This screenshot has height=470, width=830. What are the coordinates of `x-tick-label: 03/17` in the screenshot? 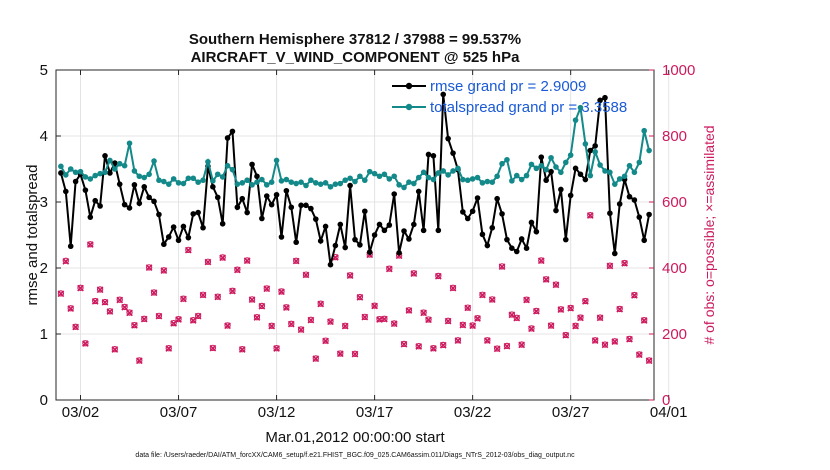 It's located at (375, 412).